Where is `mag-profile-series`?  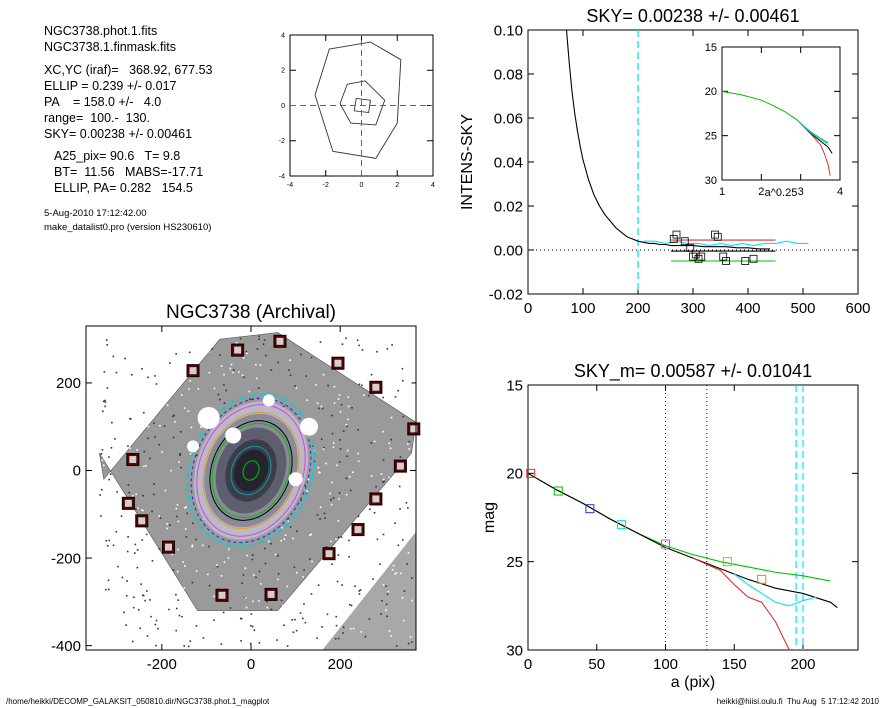 mag-profile-series is located at coordinates (682, 540).